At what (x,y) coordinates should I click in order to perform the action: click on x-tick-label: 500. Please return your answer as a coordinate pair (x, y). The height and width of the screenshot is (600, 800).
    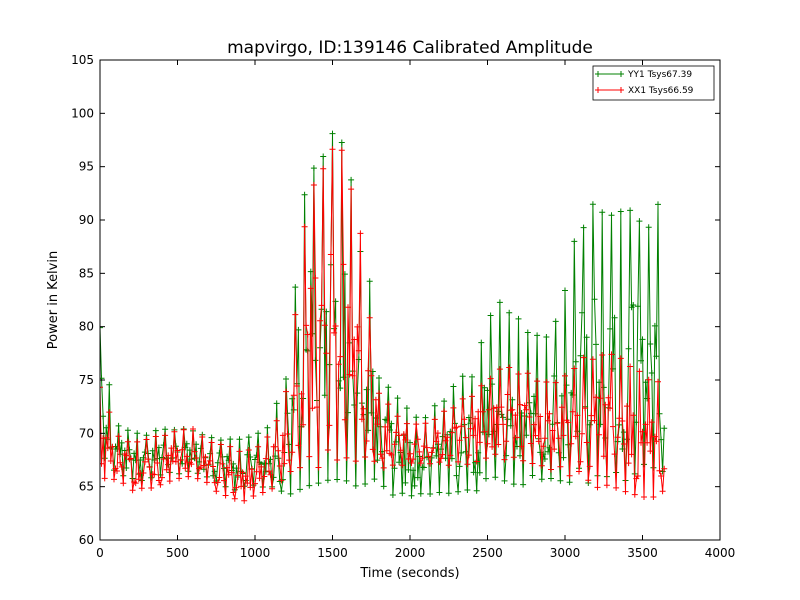
    Looking at the image, I should click on (177, 553).